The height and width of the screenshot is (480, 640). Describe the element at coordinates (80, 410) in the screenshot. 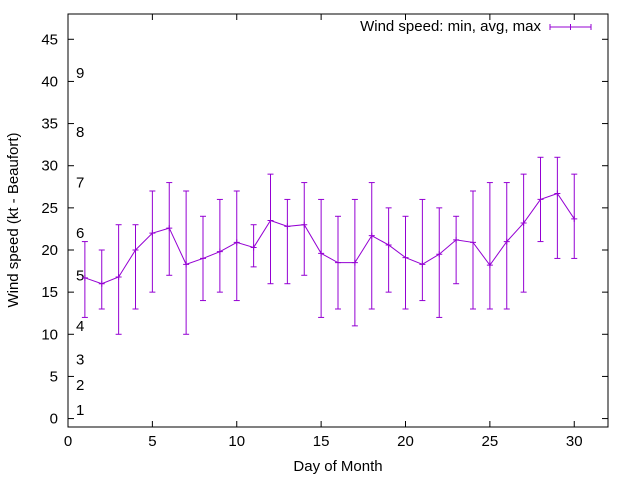

I see `beaufort-label: 1` at that location.